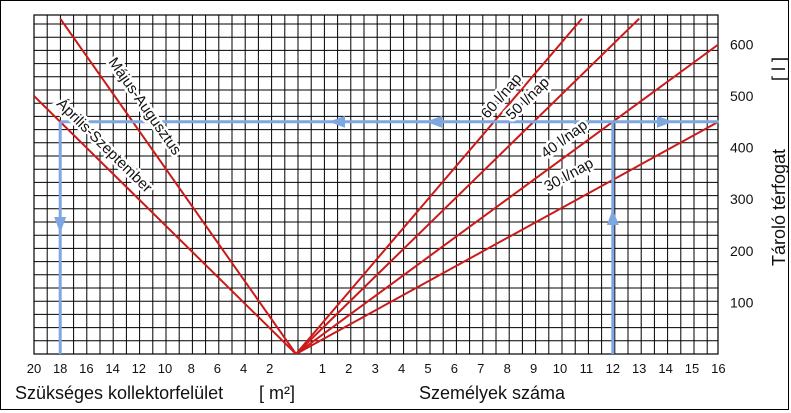 The width and height of the screenshot is (791, 413). Describe the element at coordinates (665, 121) in the screenshot. I see `arrow-head-right` at that location.